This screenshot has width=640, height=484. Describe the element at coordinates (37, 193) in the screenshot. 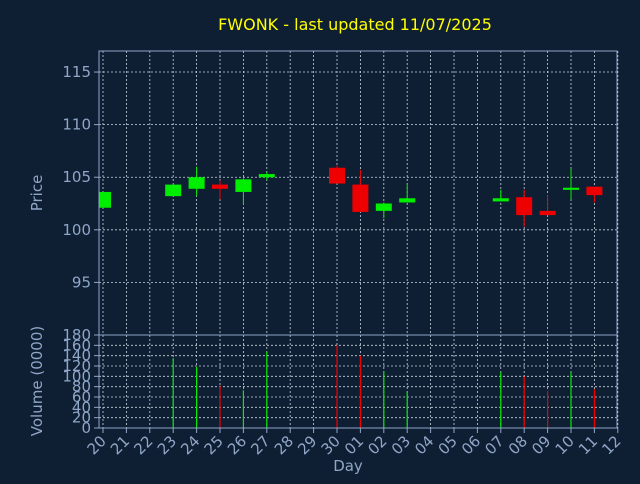

I see `price-axis-label: Price` at that location.